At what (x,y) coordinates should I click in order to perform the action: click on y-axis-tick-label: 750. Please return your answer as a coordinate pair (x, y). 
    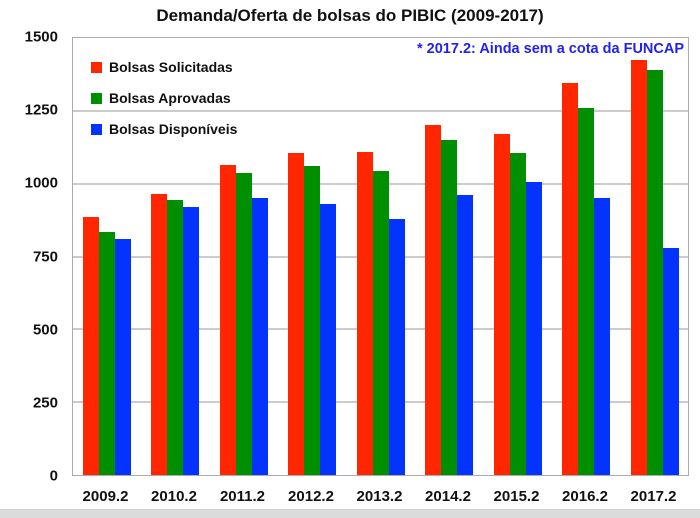
    Looking at the image, I should click on (45, 256).